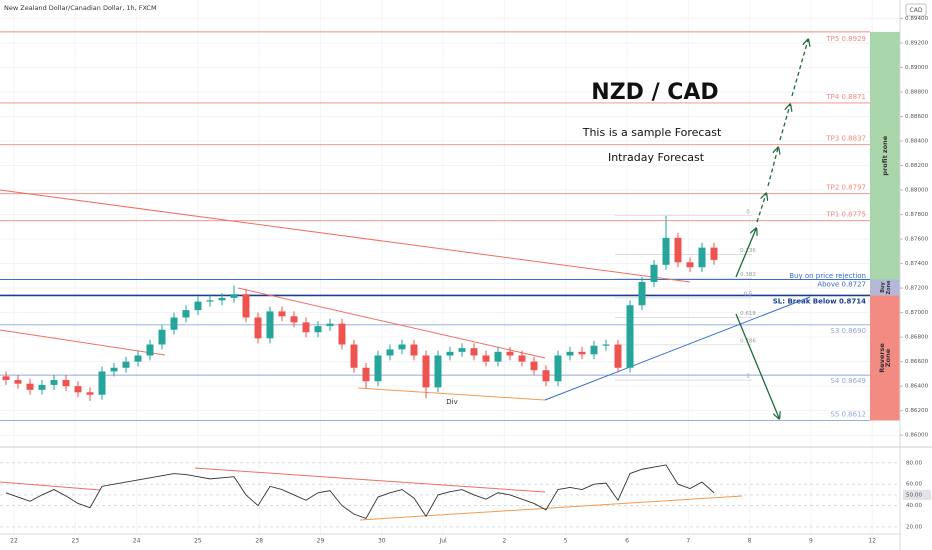 The width and height of the screenshot is (932, 550). Describe the element at coordinates (917, 19) in the screenshot. I see `y-tick-label: 0.89400` at that location.